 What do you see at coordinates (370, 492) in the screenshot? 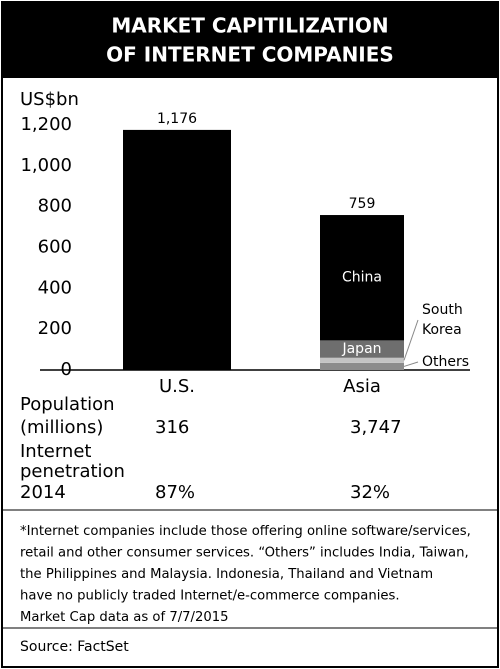
I see `cell: 32%` at bounding box center [370, 492].